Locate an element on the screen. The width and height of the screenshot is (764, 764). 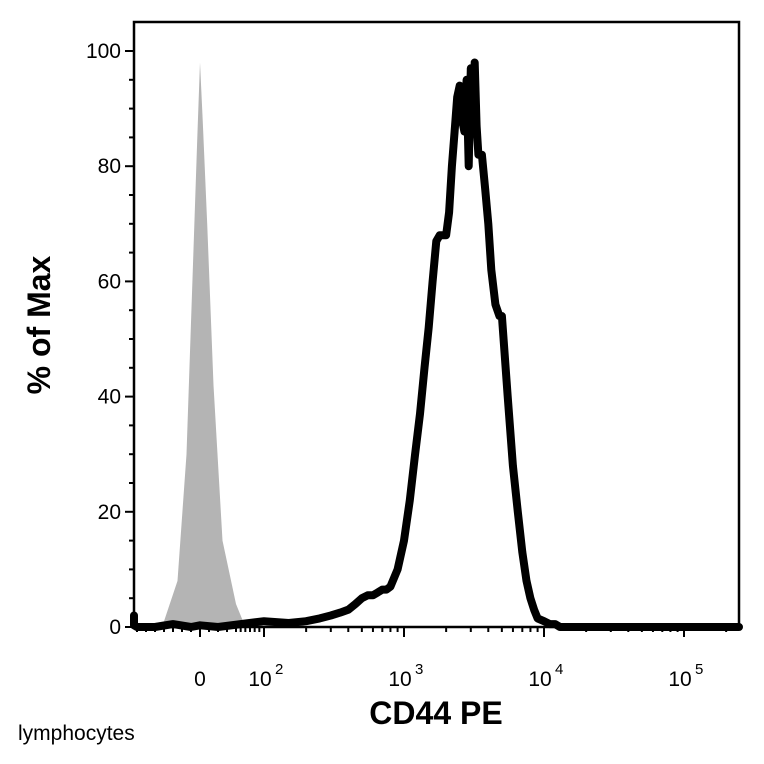
y-tick-label: 60 is located at coordinates (109, 281).